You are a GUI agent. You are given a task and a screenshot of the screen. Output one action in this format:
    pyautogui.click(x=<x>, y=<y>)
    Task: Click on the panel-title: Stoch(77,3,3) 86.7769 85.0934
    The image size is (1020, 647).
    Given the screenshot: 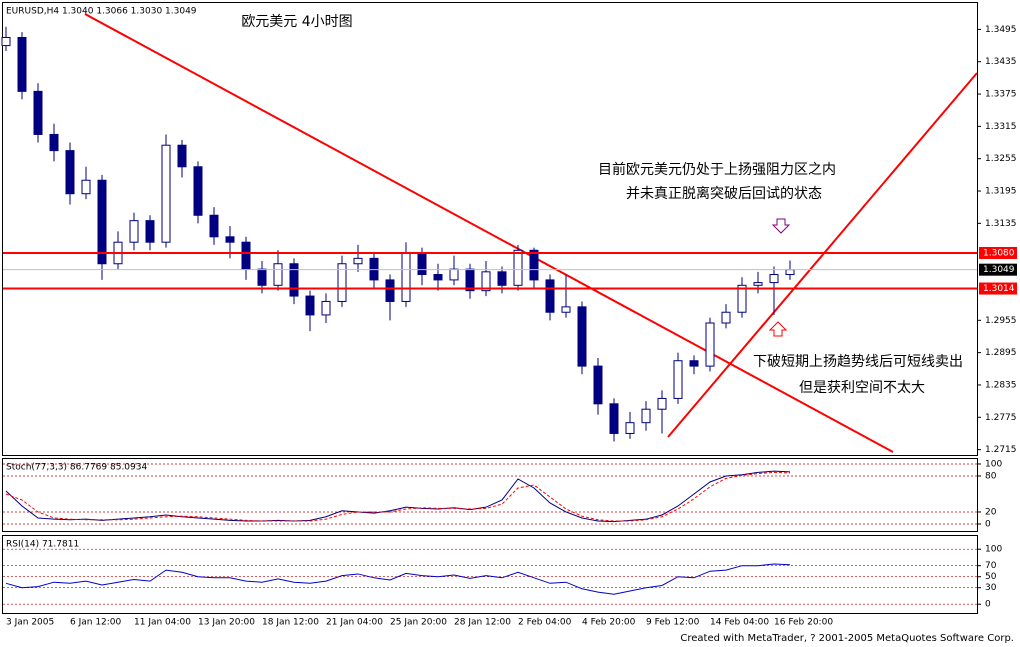 What is the action you would take?
    pyautogui.click(x=76, y=468)
    